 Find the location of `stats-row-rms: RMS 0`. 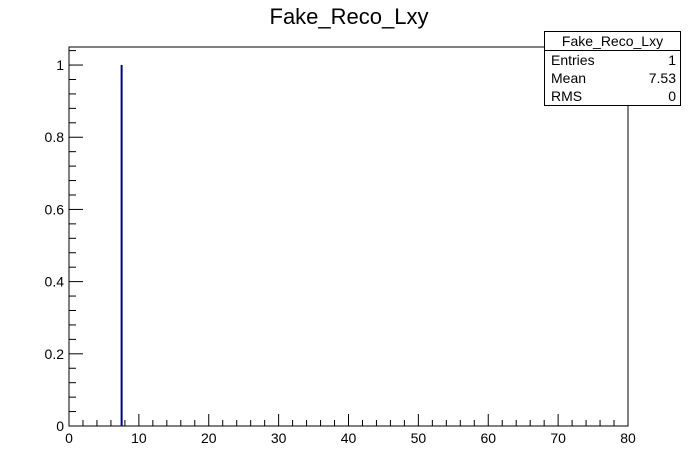

stats-row-rms: RMS 0 is located at coordinates (612, 96).